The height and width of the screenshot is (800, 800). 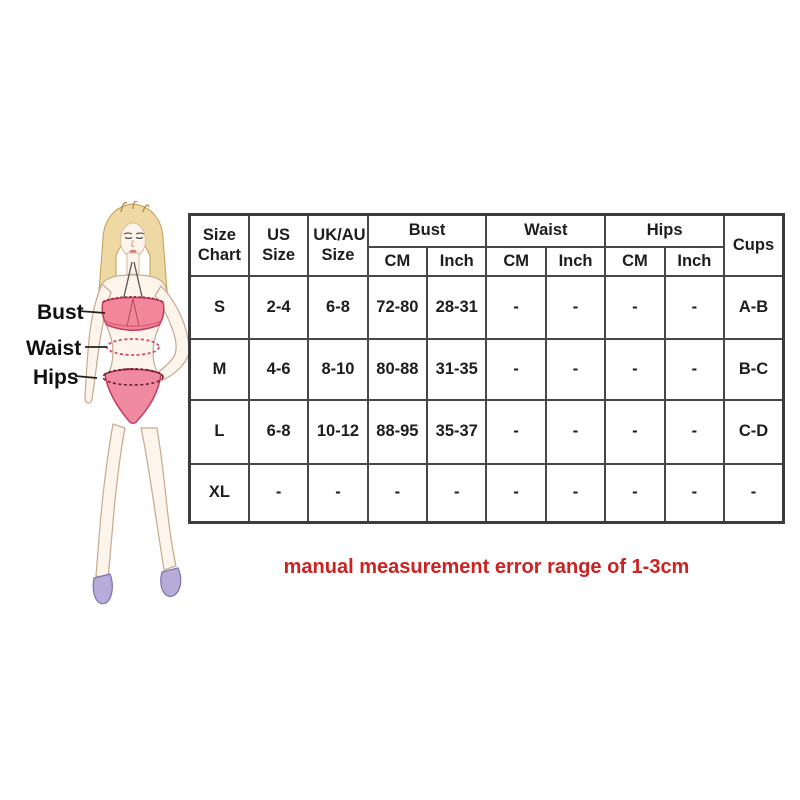 What do you see at coordinates (53, 348) in the screenshot?
I see `waist-label: Waist` at bounding box center [53, 348].